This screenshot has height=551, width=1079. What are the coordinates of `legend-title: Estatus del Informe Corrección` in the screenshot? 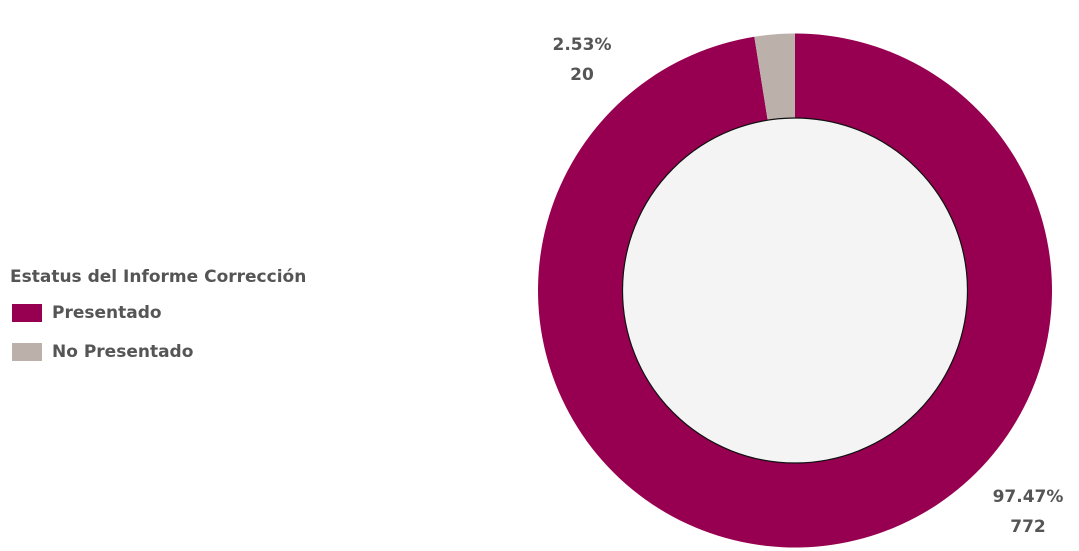 It's located at (158, 277).